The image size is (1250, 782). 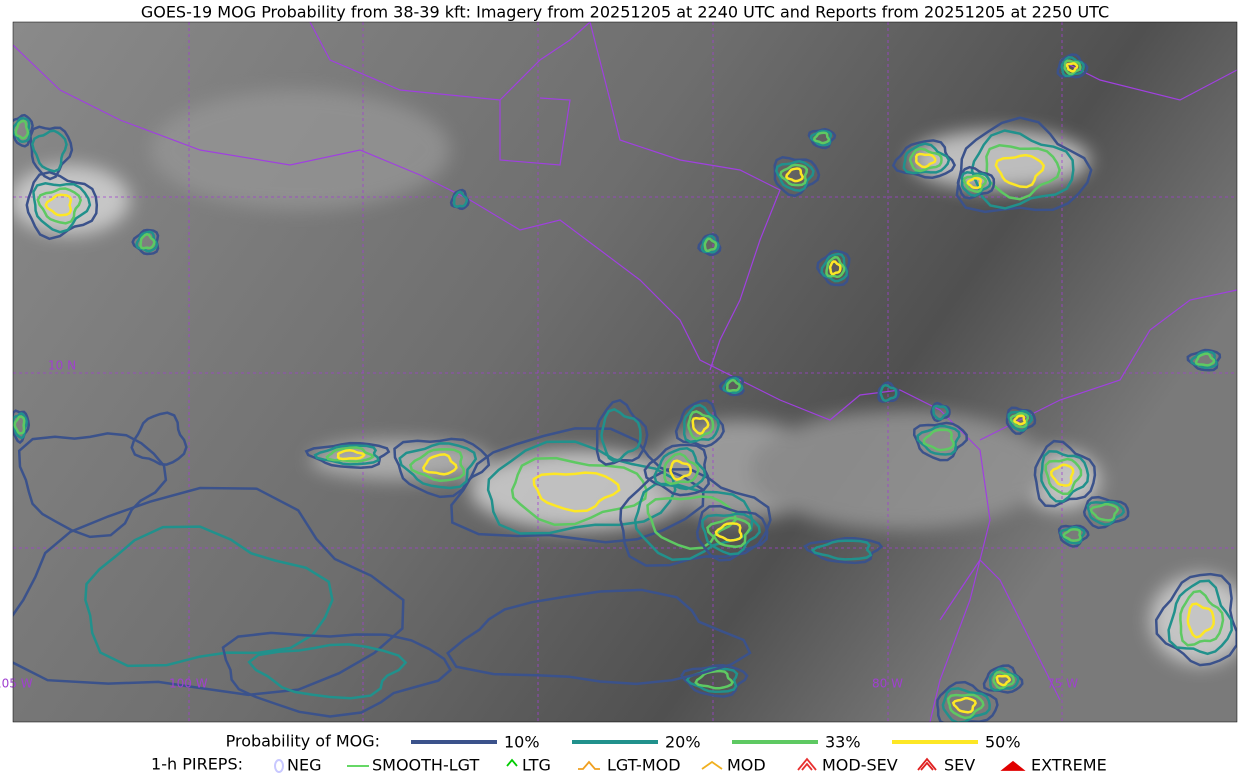 What do you see at coordinates (1003, 742) in the screenshot?
I see `legend-label: 50%` at bounding box center [1003, 742].